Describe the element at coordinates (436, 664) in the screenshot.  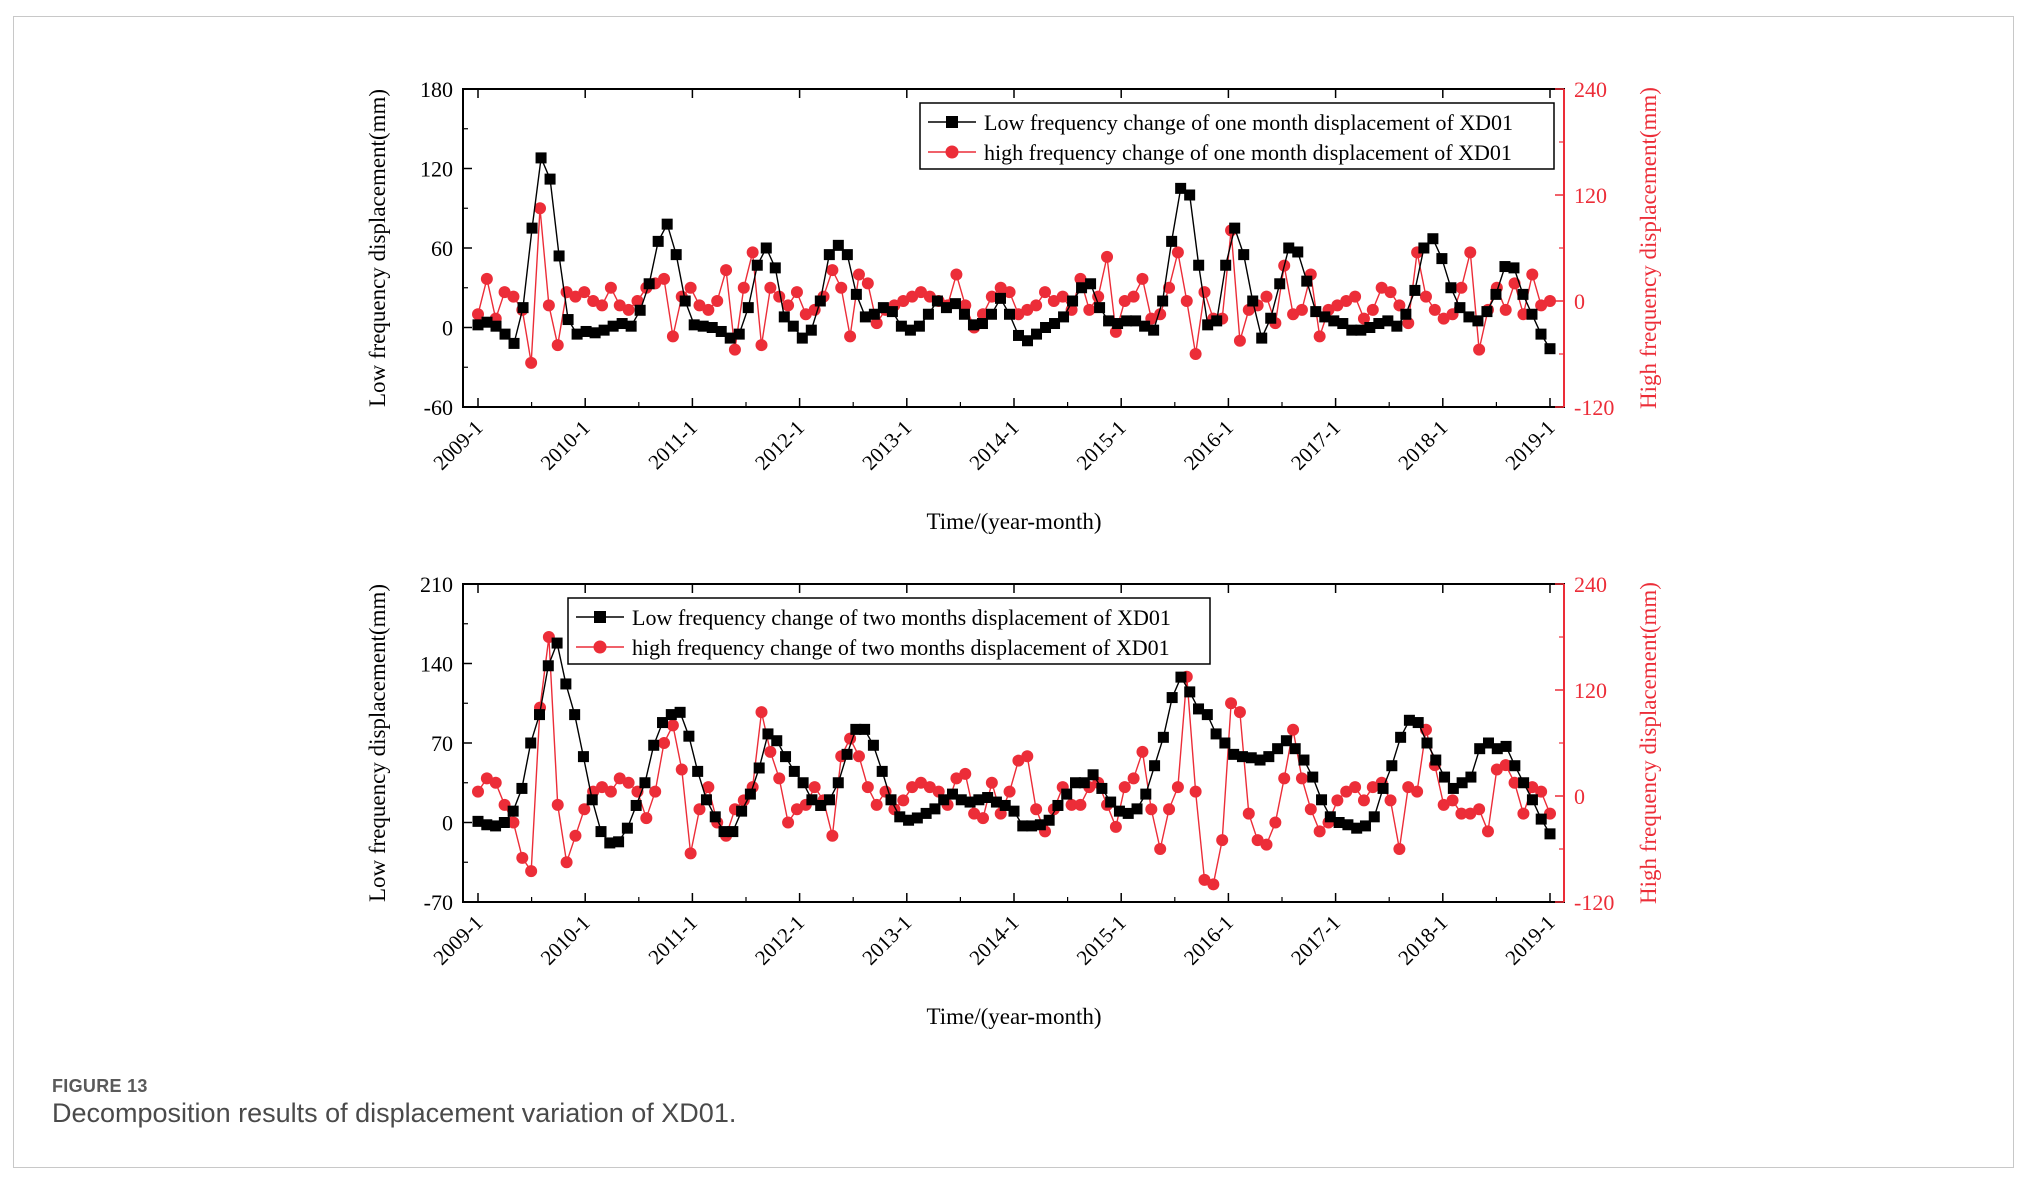
I see `y-tick-label: 140` at that location.